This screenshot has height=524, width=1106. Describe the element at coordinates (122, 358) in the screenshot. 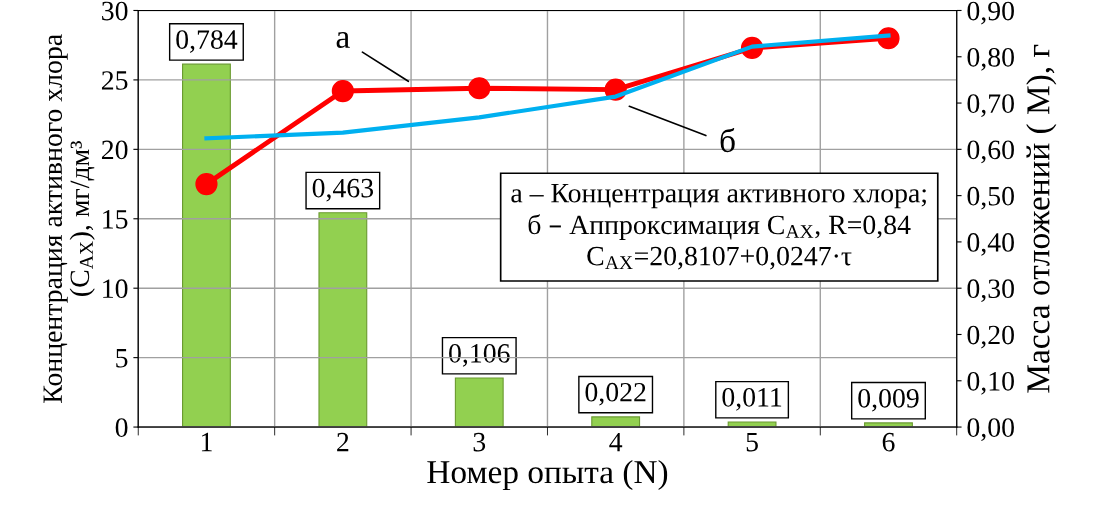

I see `y-tick-label: 5` at that location.